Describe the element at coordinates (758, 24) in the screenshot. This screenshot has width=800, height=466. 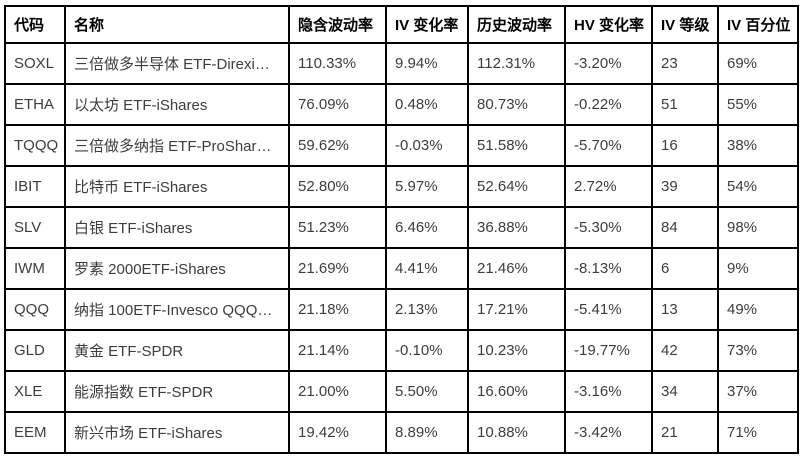
I see `header-iv-percentile: IV 百分位` at that location.